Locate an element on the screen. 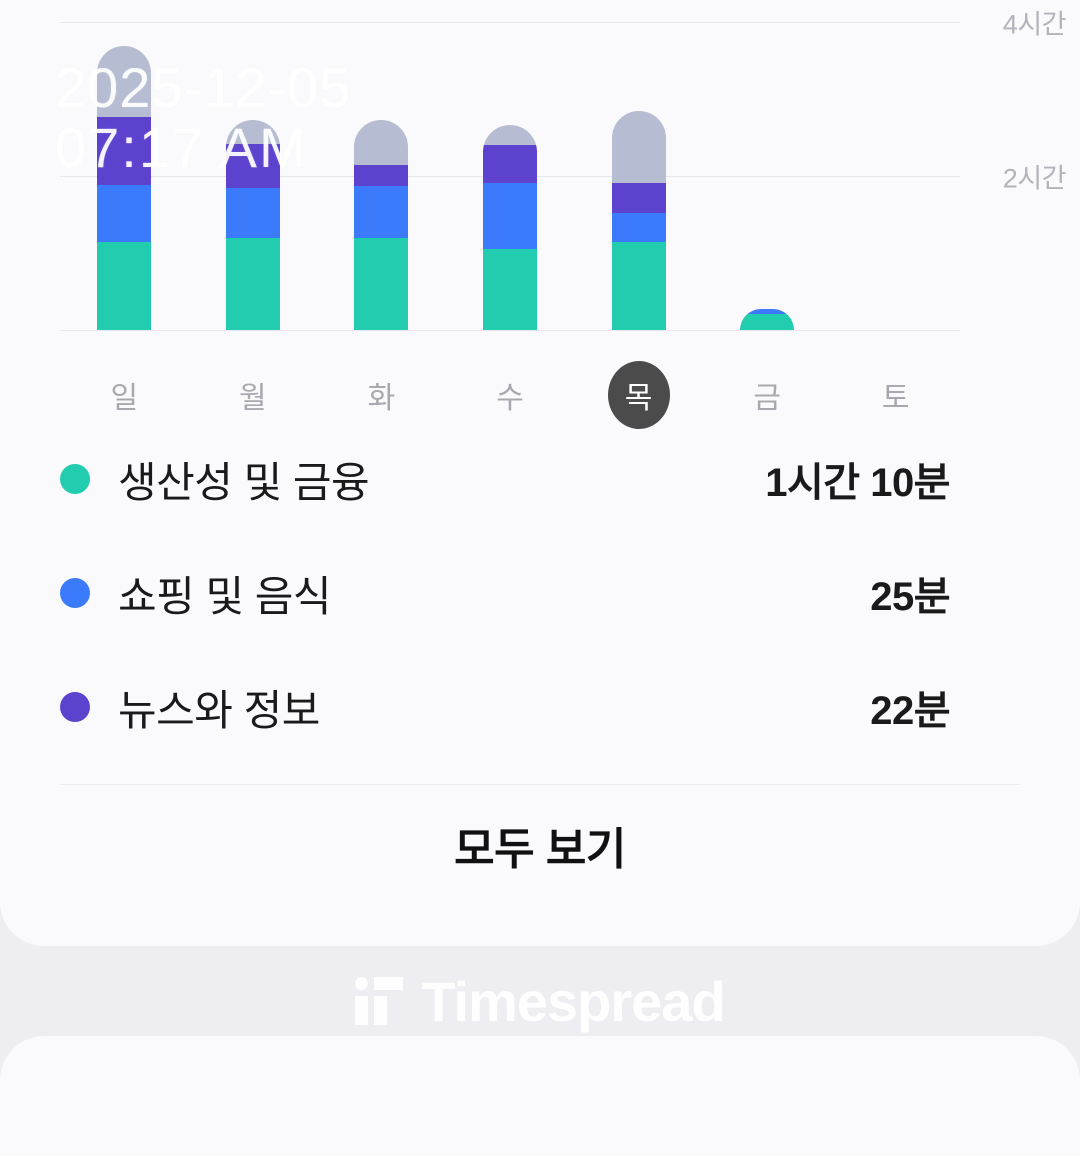  legend-dot-news is located at coordinates (75, 707).